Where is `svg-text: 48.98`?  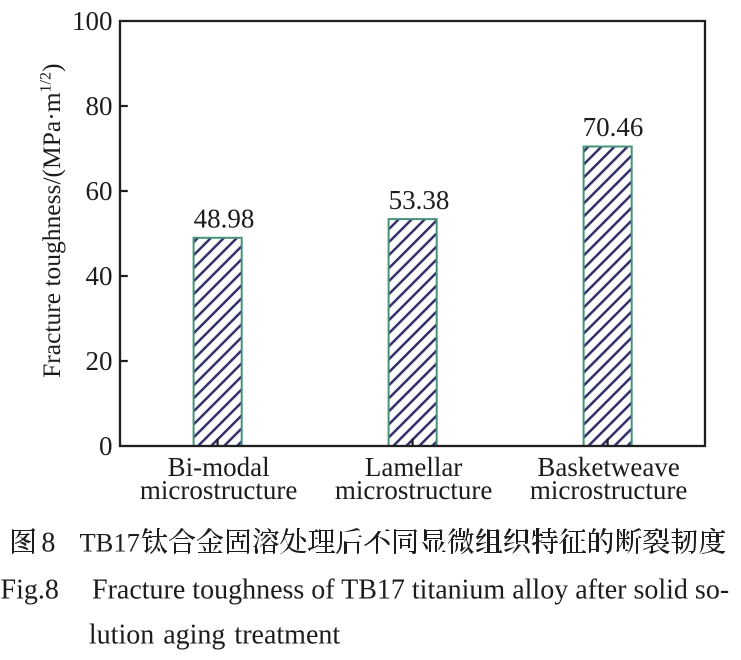
svg-text: 48.98 is located at coordinates (224, 219).